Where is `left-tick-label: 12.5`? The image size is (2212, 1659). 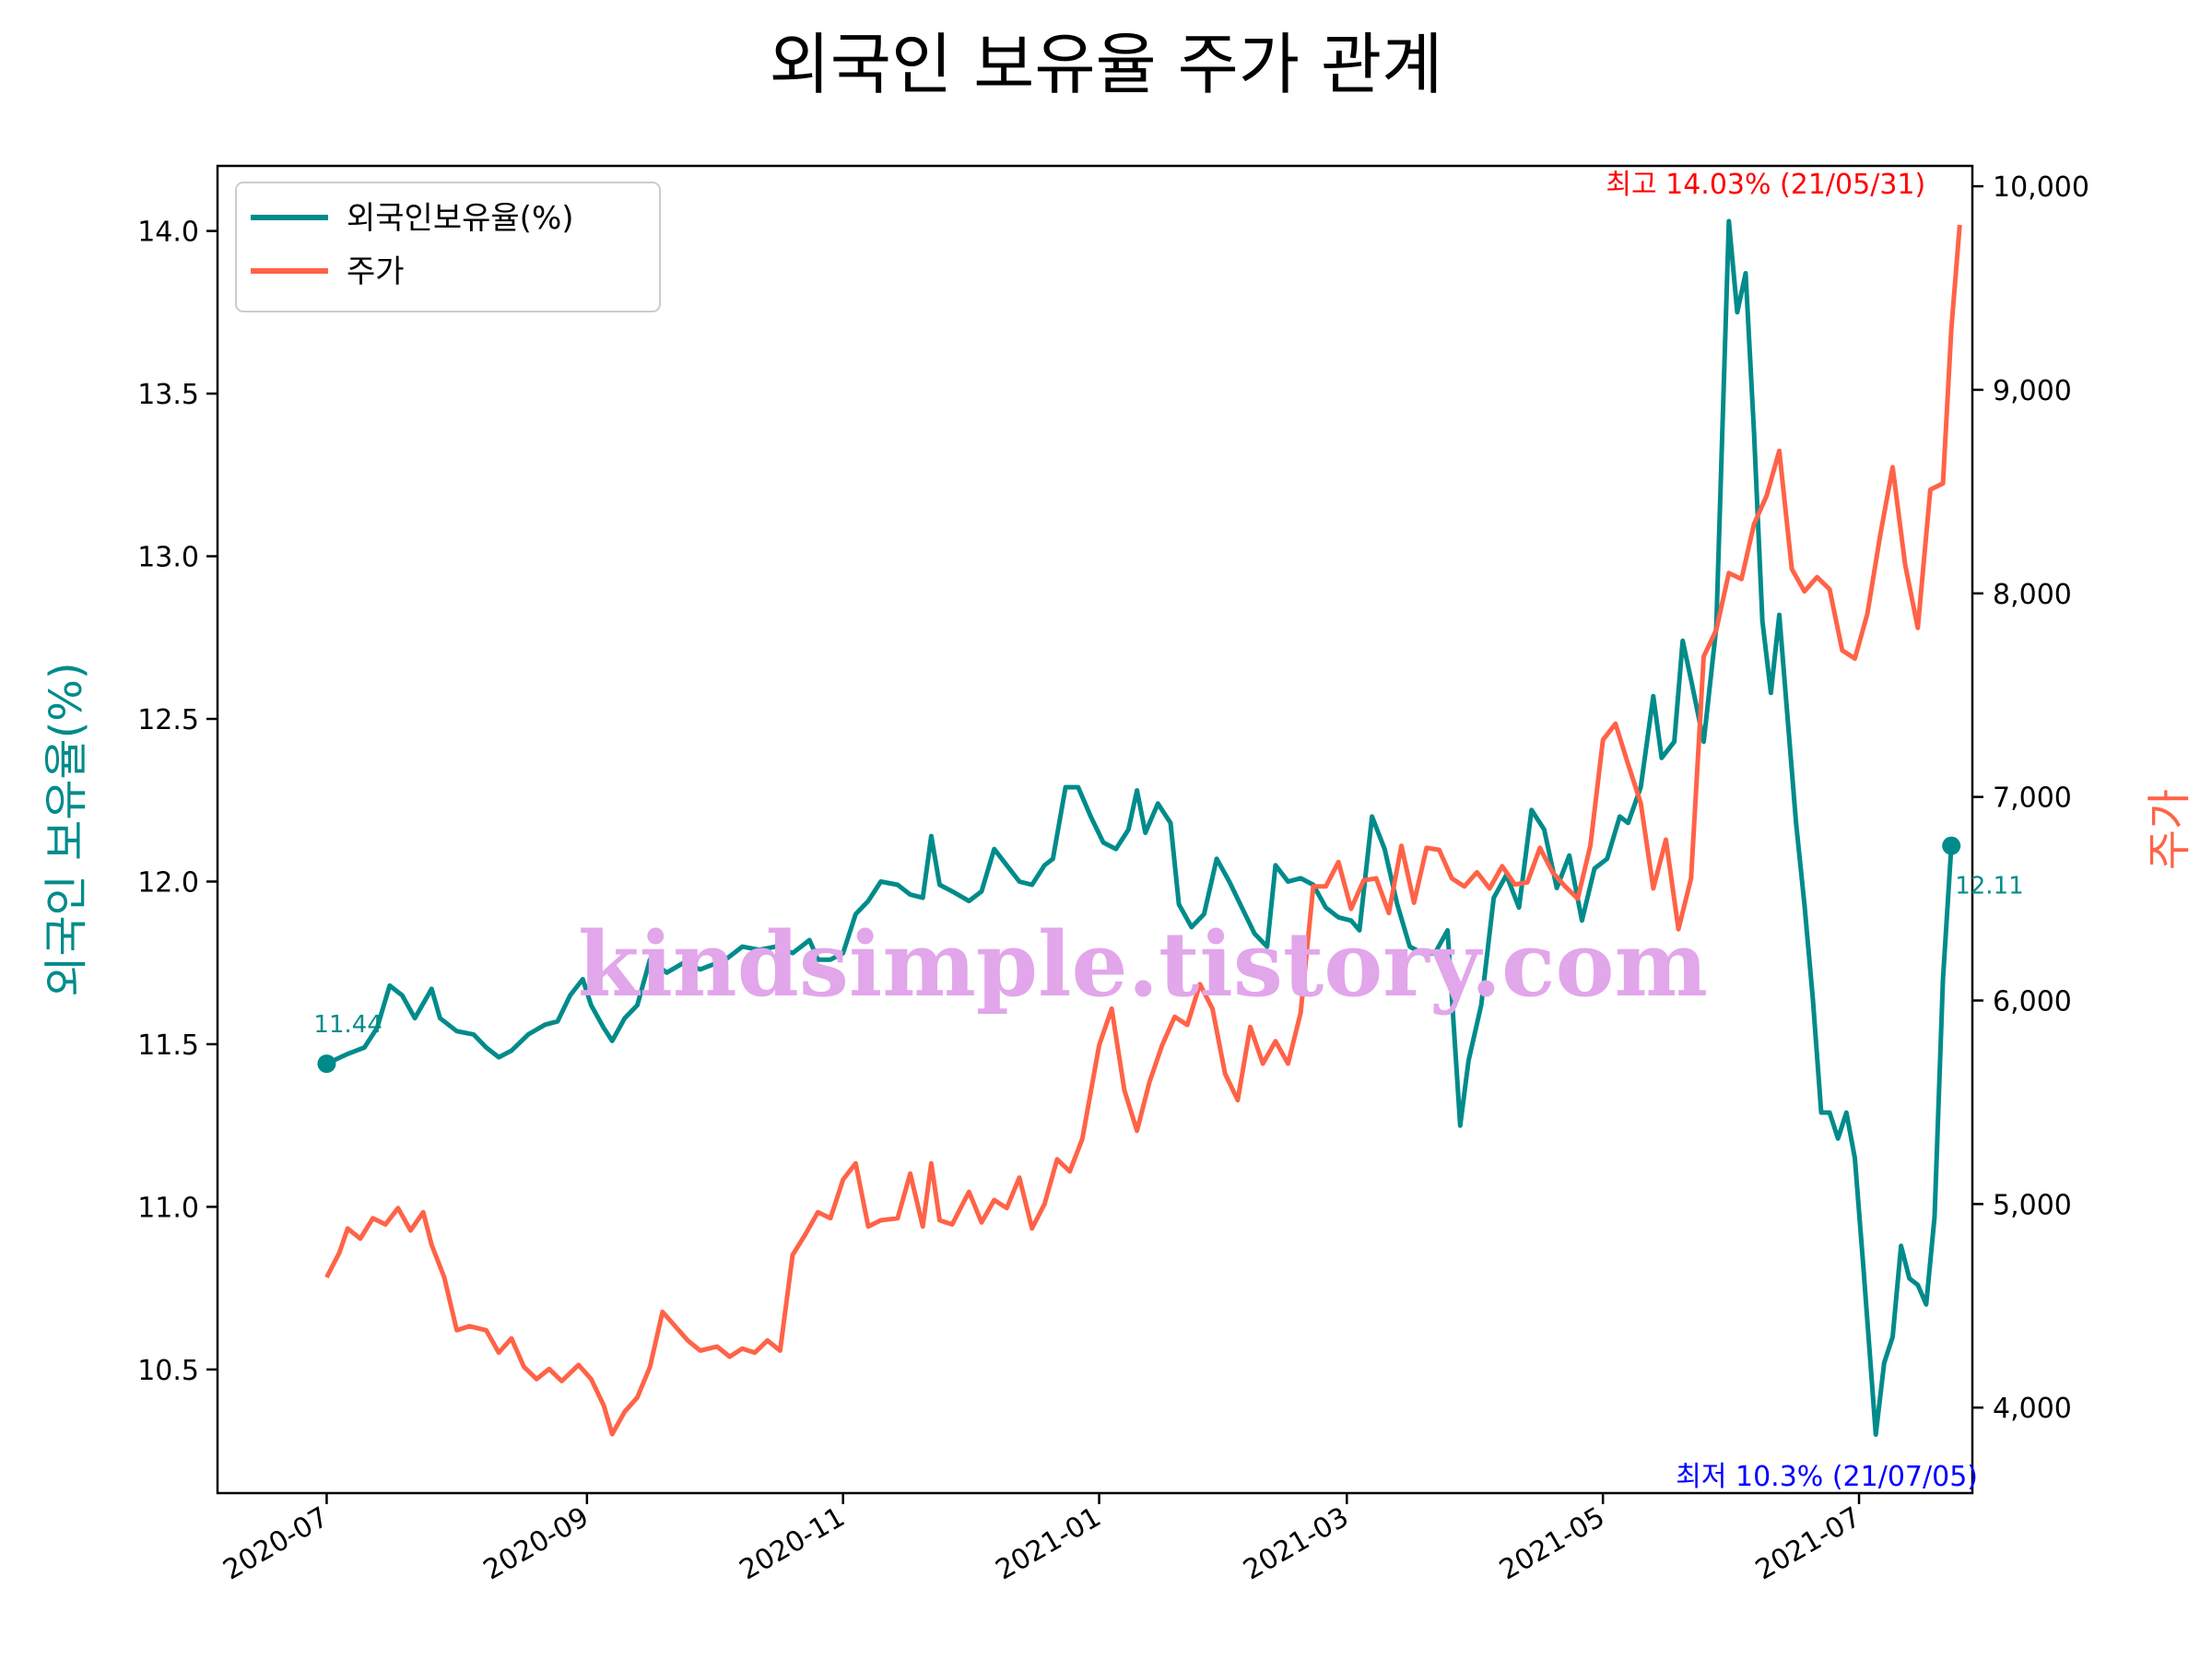
left-tick-label: 12.5 is located at coordinates (168, 720).